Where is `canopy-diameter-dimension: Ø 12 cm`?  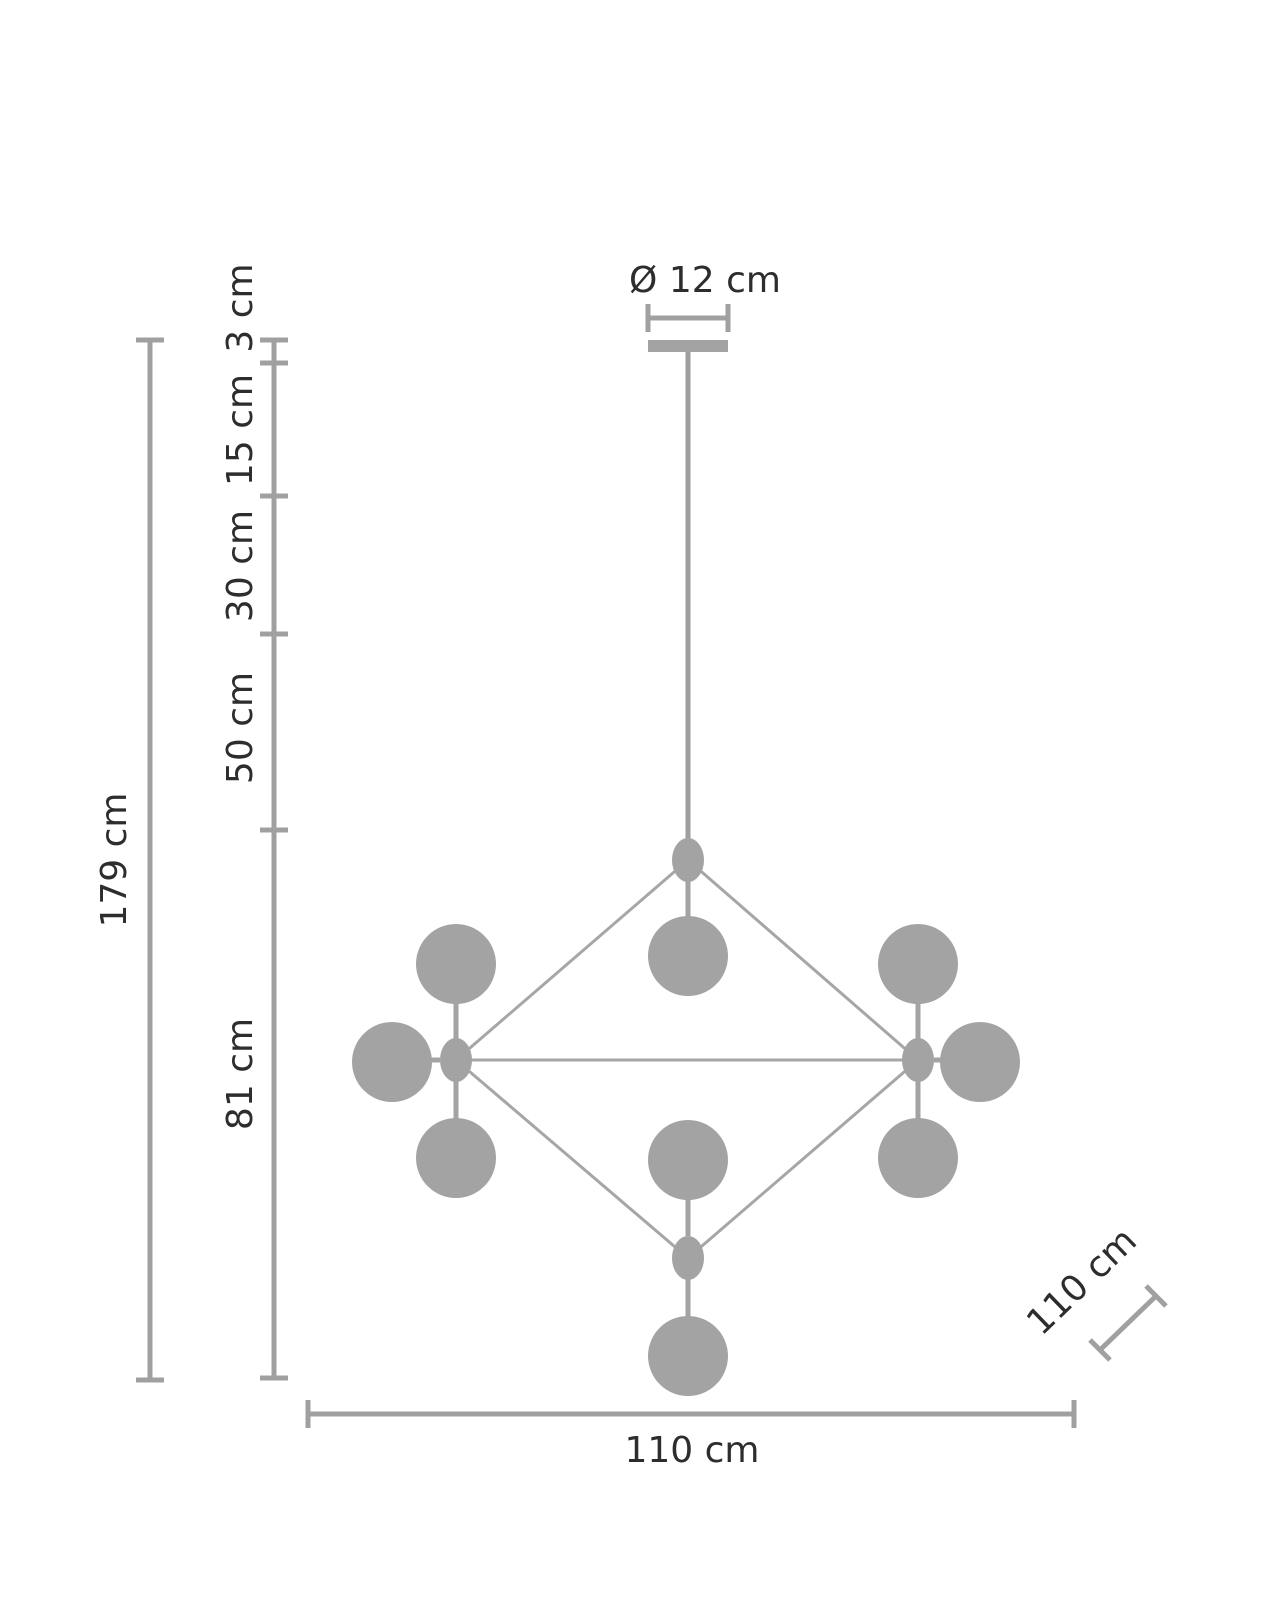 canopy-diameter-dimension: Ø 12 cm is located at coordinates (705, 296).